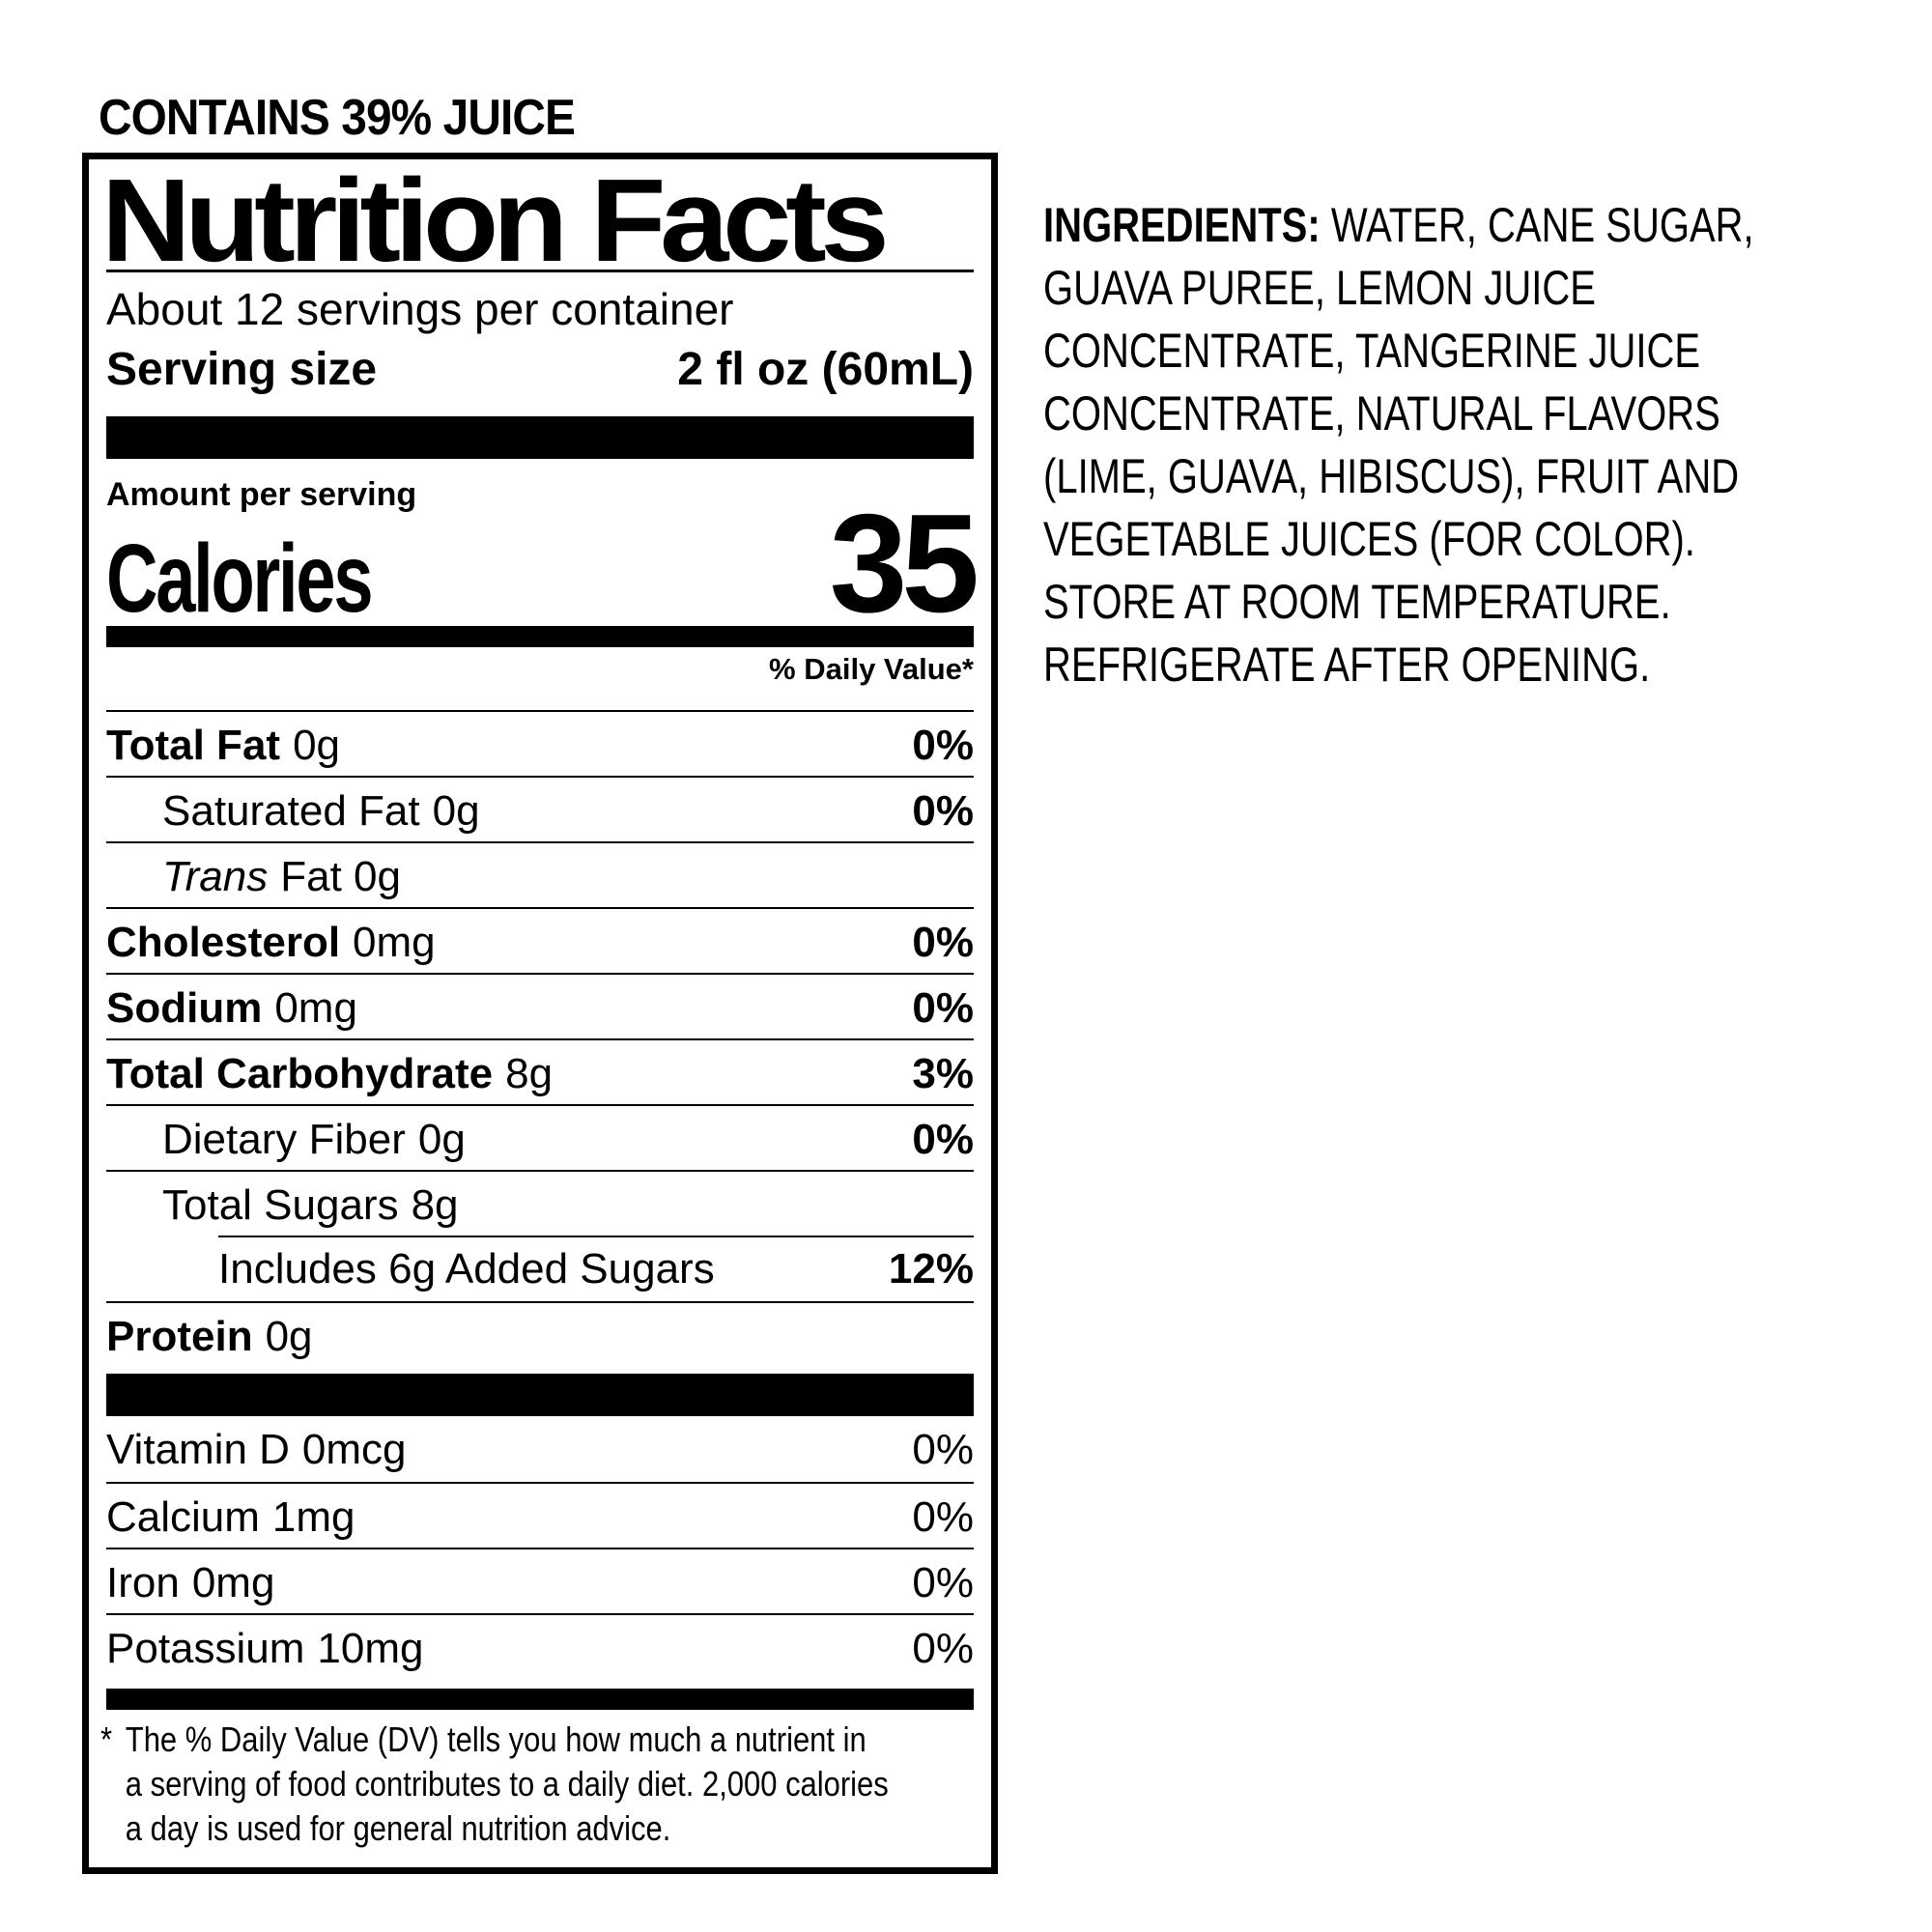 The image size is (1932, 1932). Describe the element at coordinates (540, 369) in the screenshot. I see `serving-size-row: Serving size 2 fl oz (60mL)` at that location.